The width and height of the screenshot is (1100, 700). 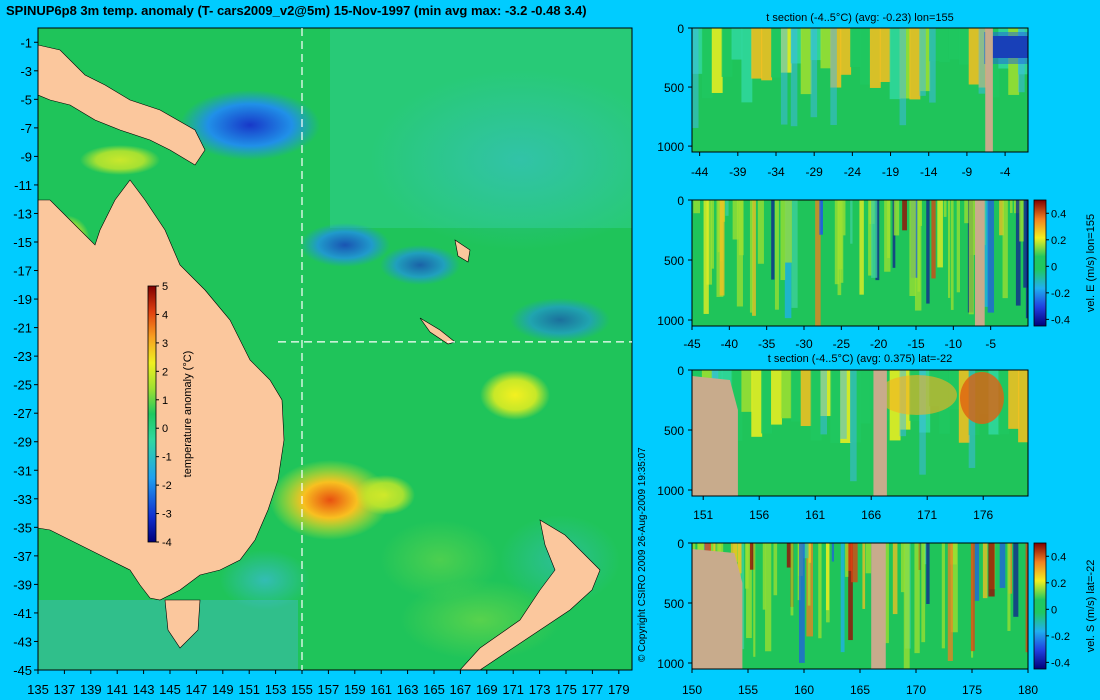 I want to click on panel2-colorbar-tick-label: 0.2, so click(x=1058, y=241).